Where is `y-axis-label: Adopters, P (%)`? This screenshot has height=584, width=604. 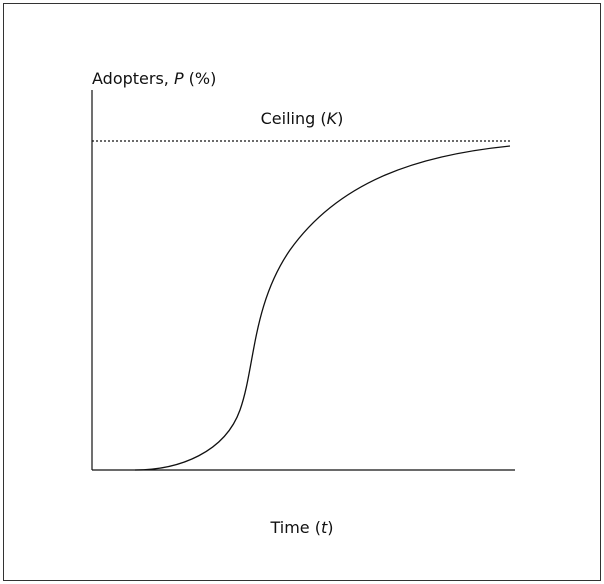
y-axis-label: Adopters, P (%) is located at coordinates (154, 78).